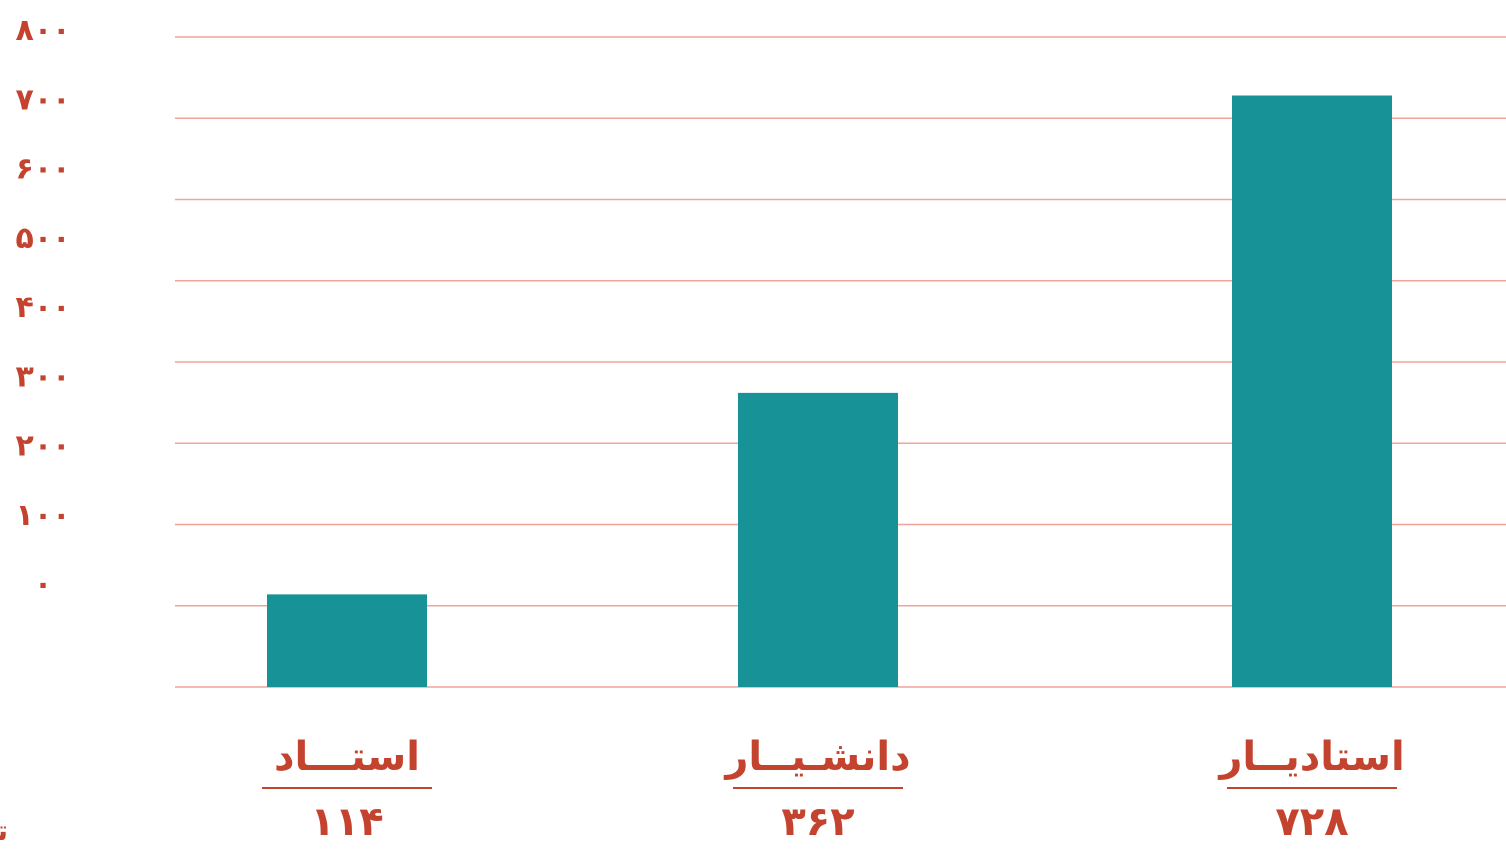  I want to click on bar-value-label: ۱۱۴, so click(346, 822).